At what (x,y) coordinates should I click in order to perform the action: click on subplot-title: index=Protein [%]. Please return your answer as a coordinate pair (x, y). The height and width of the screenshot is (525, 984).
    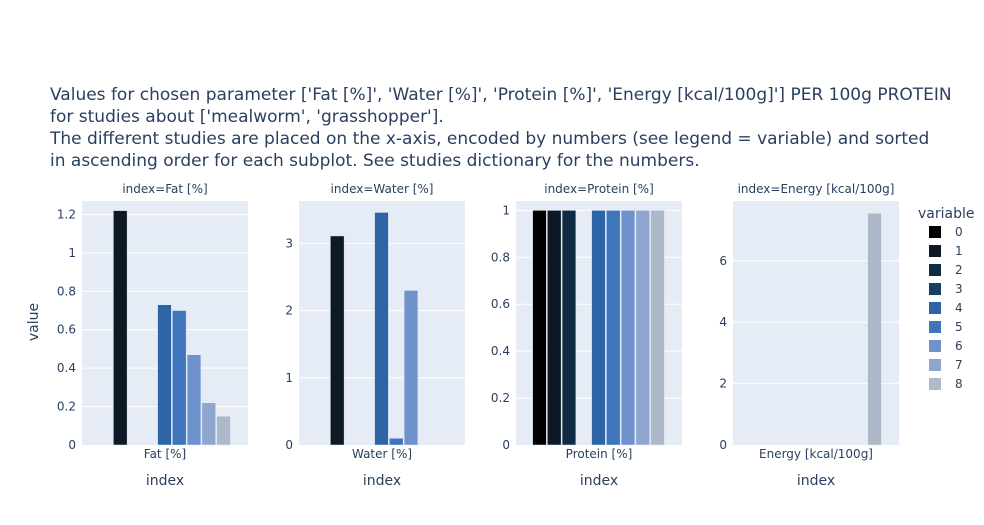
    Looking at the image, I should click on (599, 189).